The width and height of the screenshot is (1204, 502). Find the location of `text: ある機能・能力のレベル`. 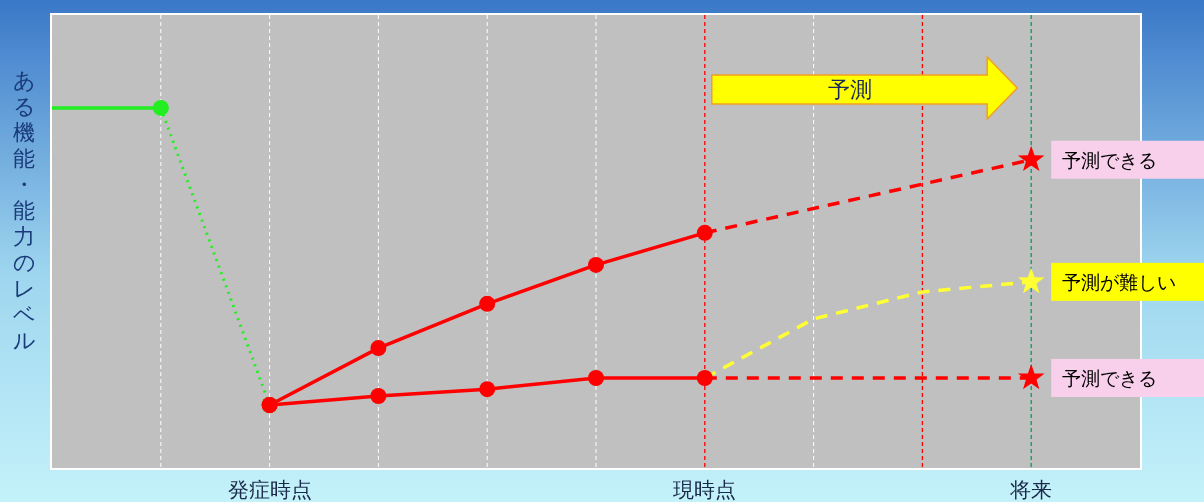

text: ある機能・能力のレベル is located at coordinates (24, 210).